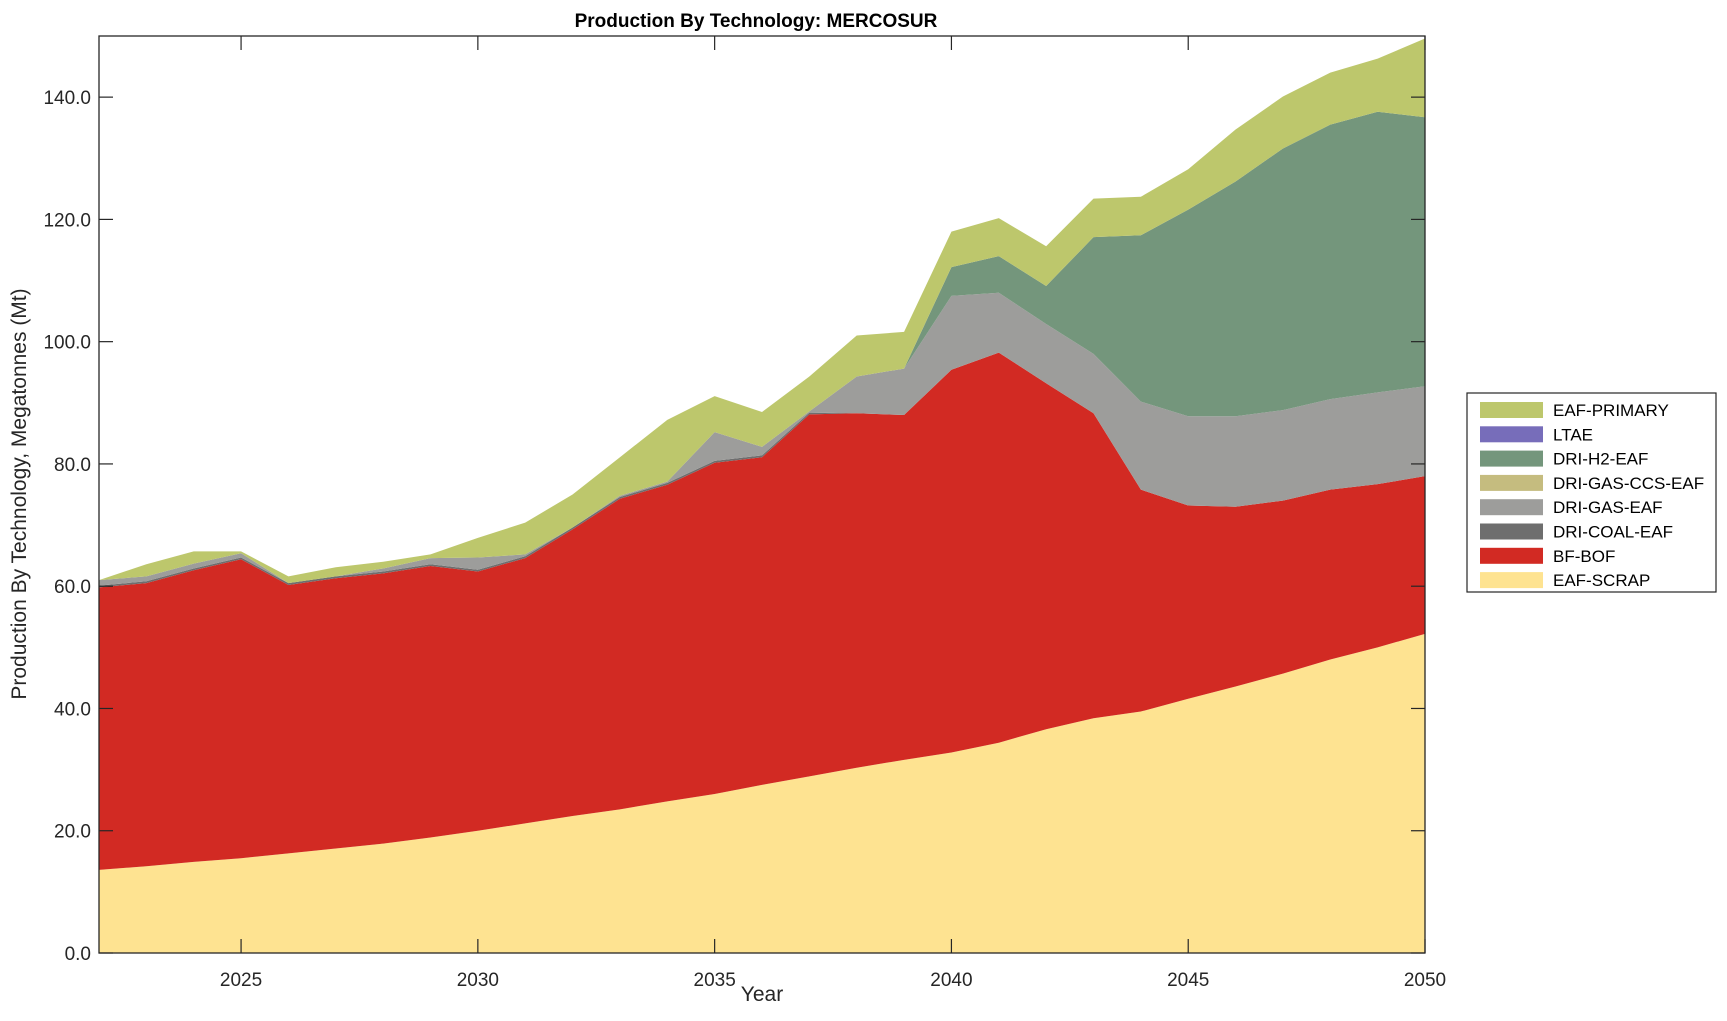 Image resolution: width=1727 pixels, height=1021 pixels. What do you see at coordinates (1425, 980) in the screenshot?
I see `x-tick-label: 2050` at bounding box center [1425, 980].